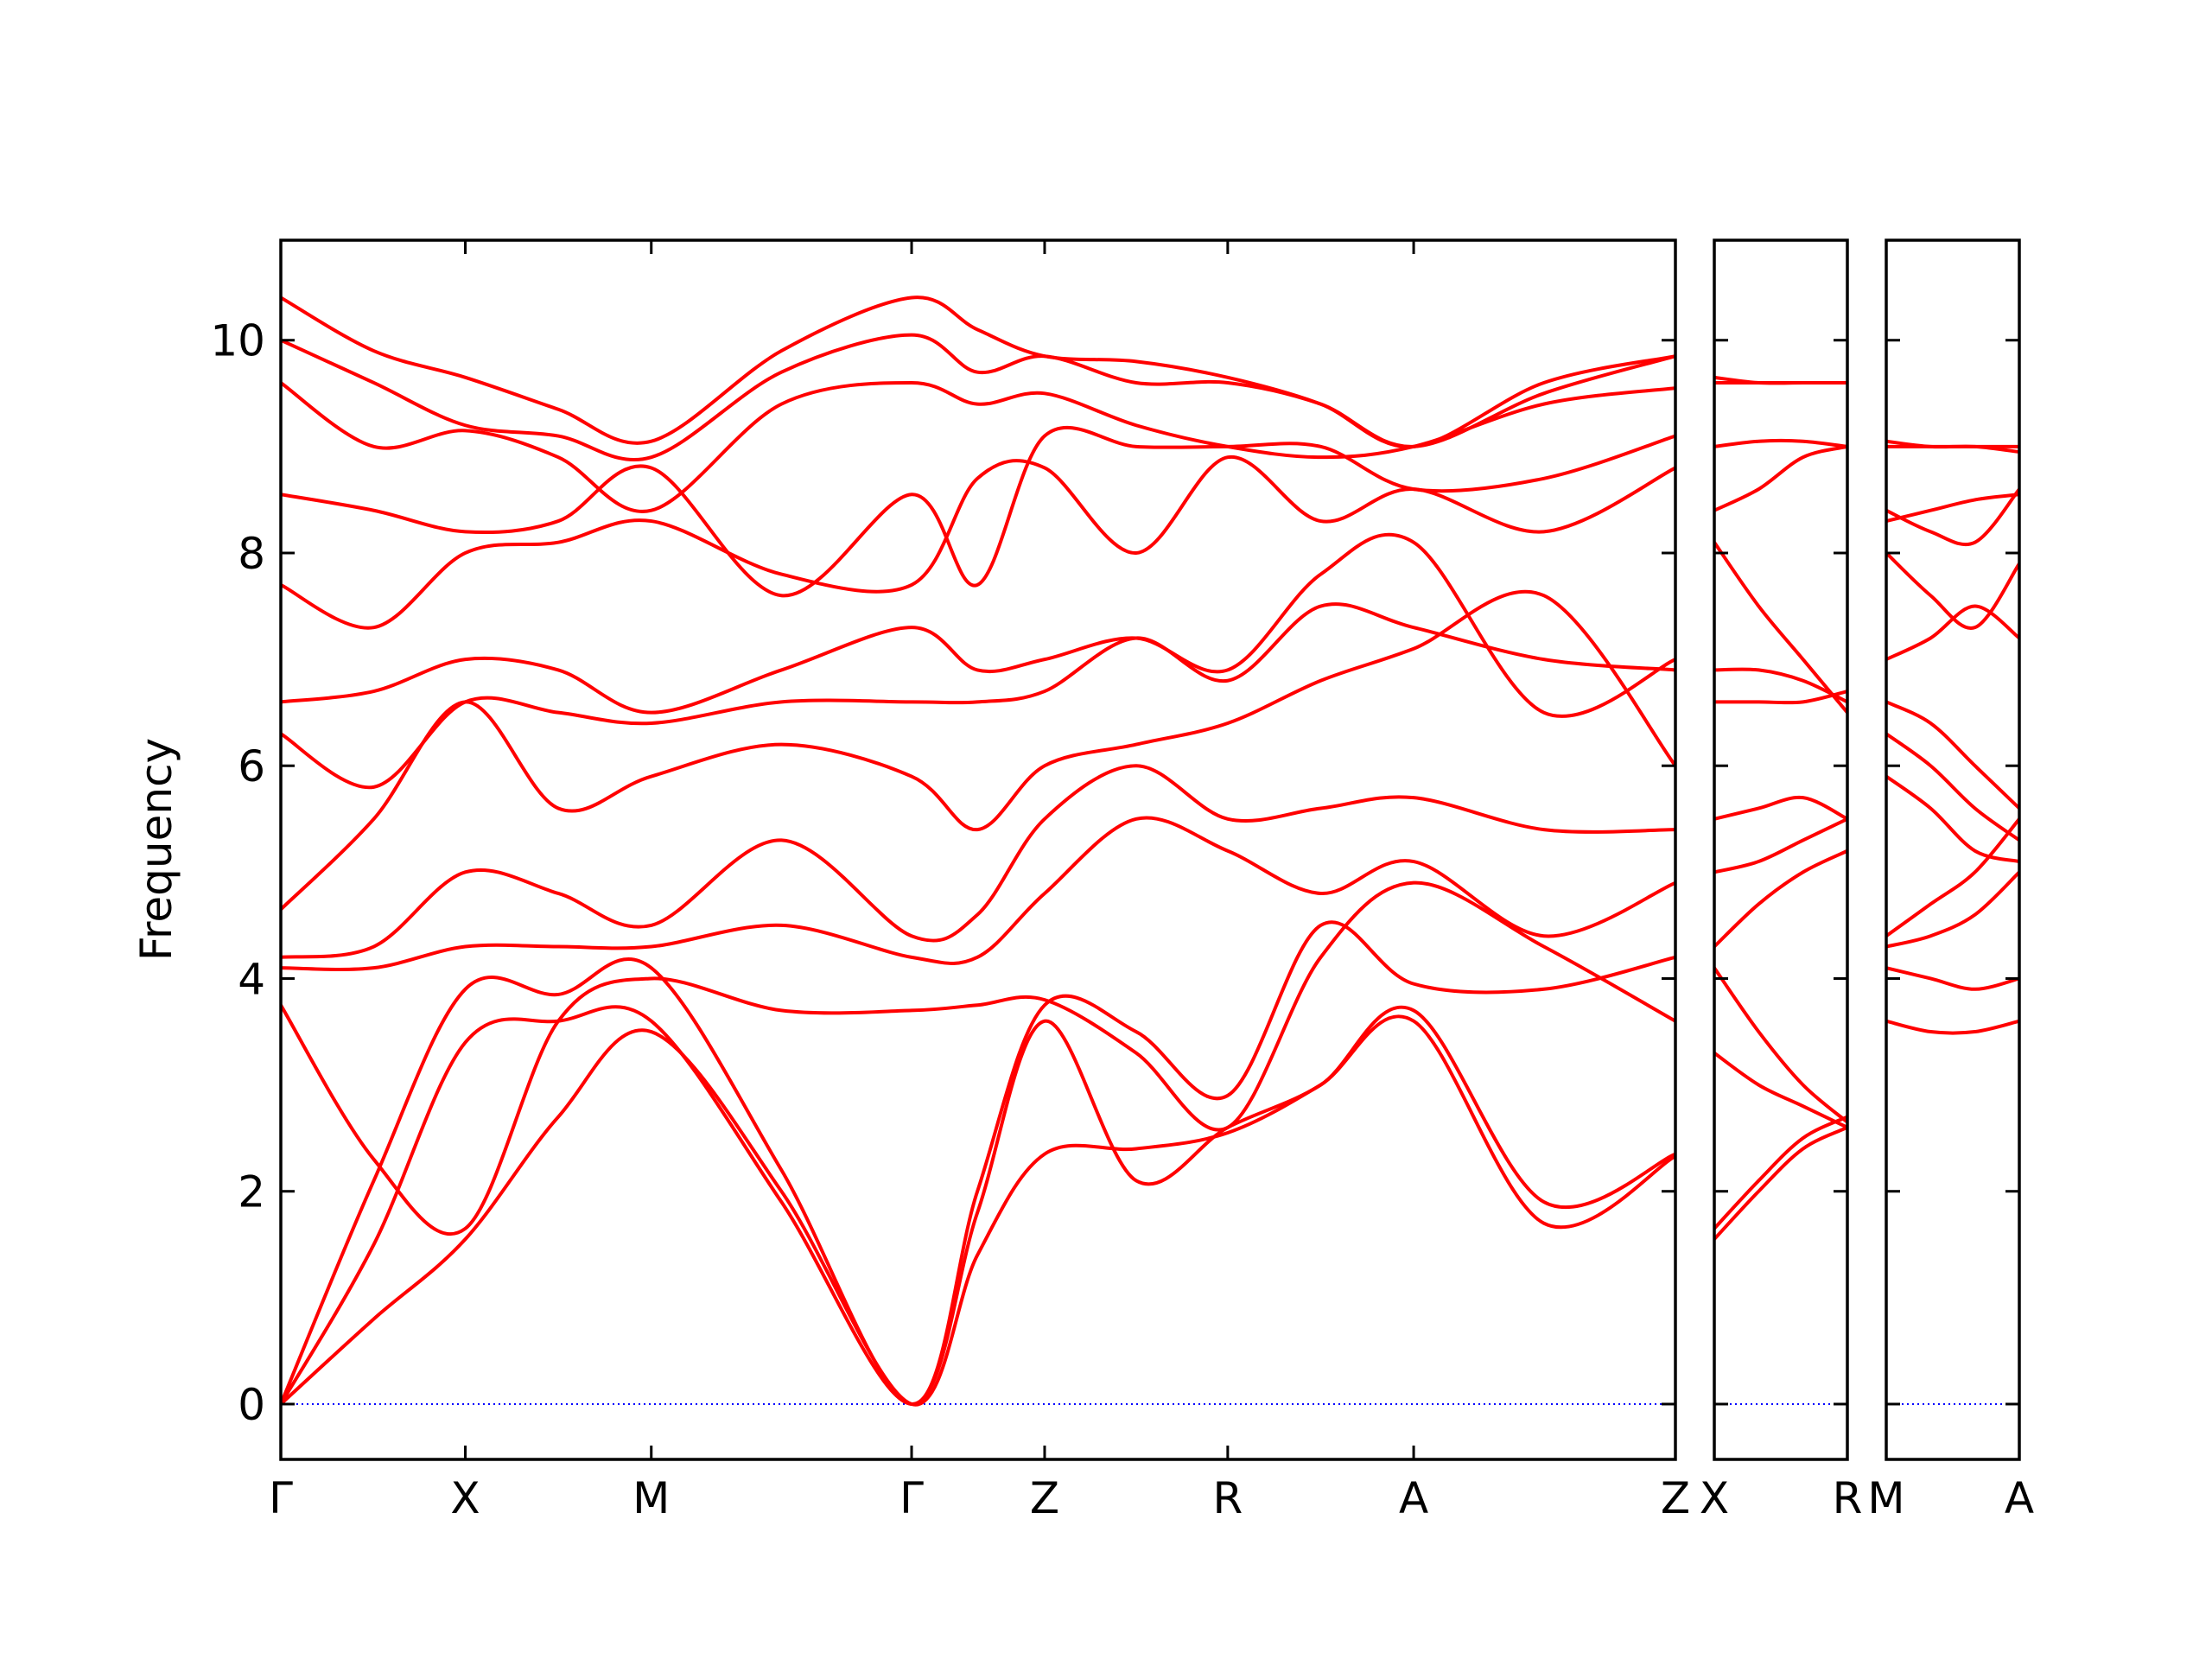 The height and width of the screenshot is (1659, 2212). Describe the element at coordinates (251, 1192) in the screenshot. I see `y-tick-label: 2` at that location.